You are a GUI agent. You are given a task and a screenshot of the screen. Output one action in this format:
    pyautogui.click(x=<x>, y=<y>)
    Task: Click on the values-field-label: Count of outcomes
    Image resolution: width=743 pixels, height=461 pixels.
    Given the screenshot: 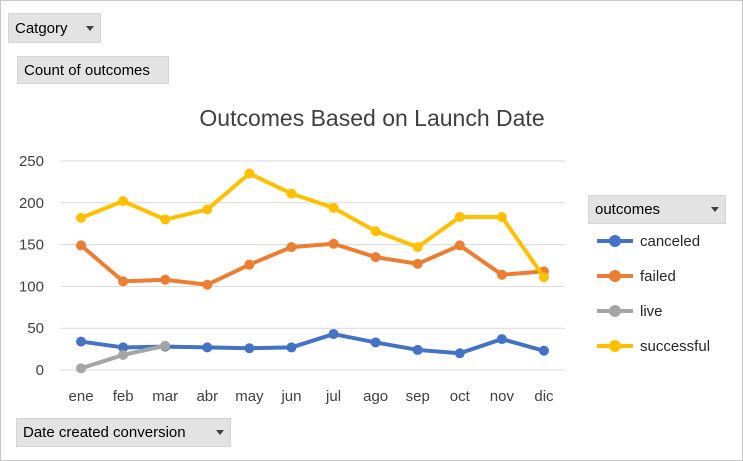 What is the action you would take?
    pyautogui.click(x=87, y=70)
    